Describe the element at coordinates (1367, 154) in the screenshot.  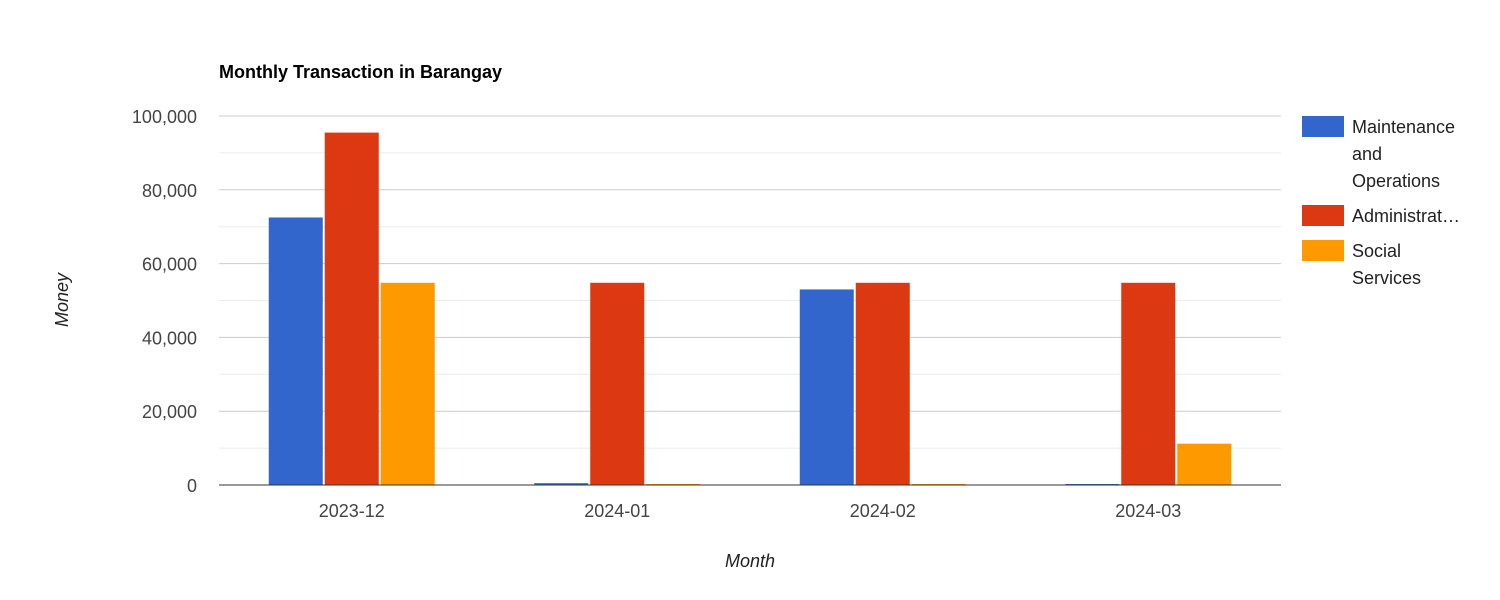
I see `legend-label: and` at that location.